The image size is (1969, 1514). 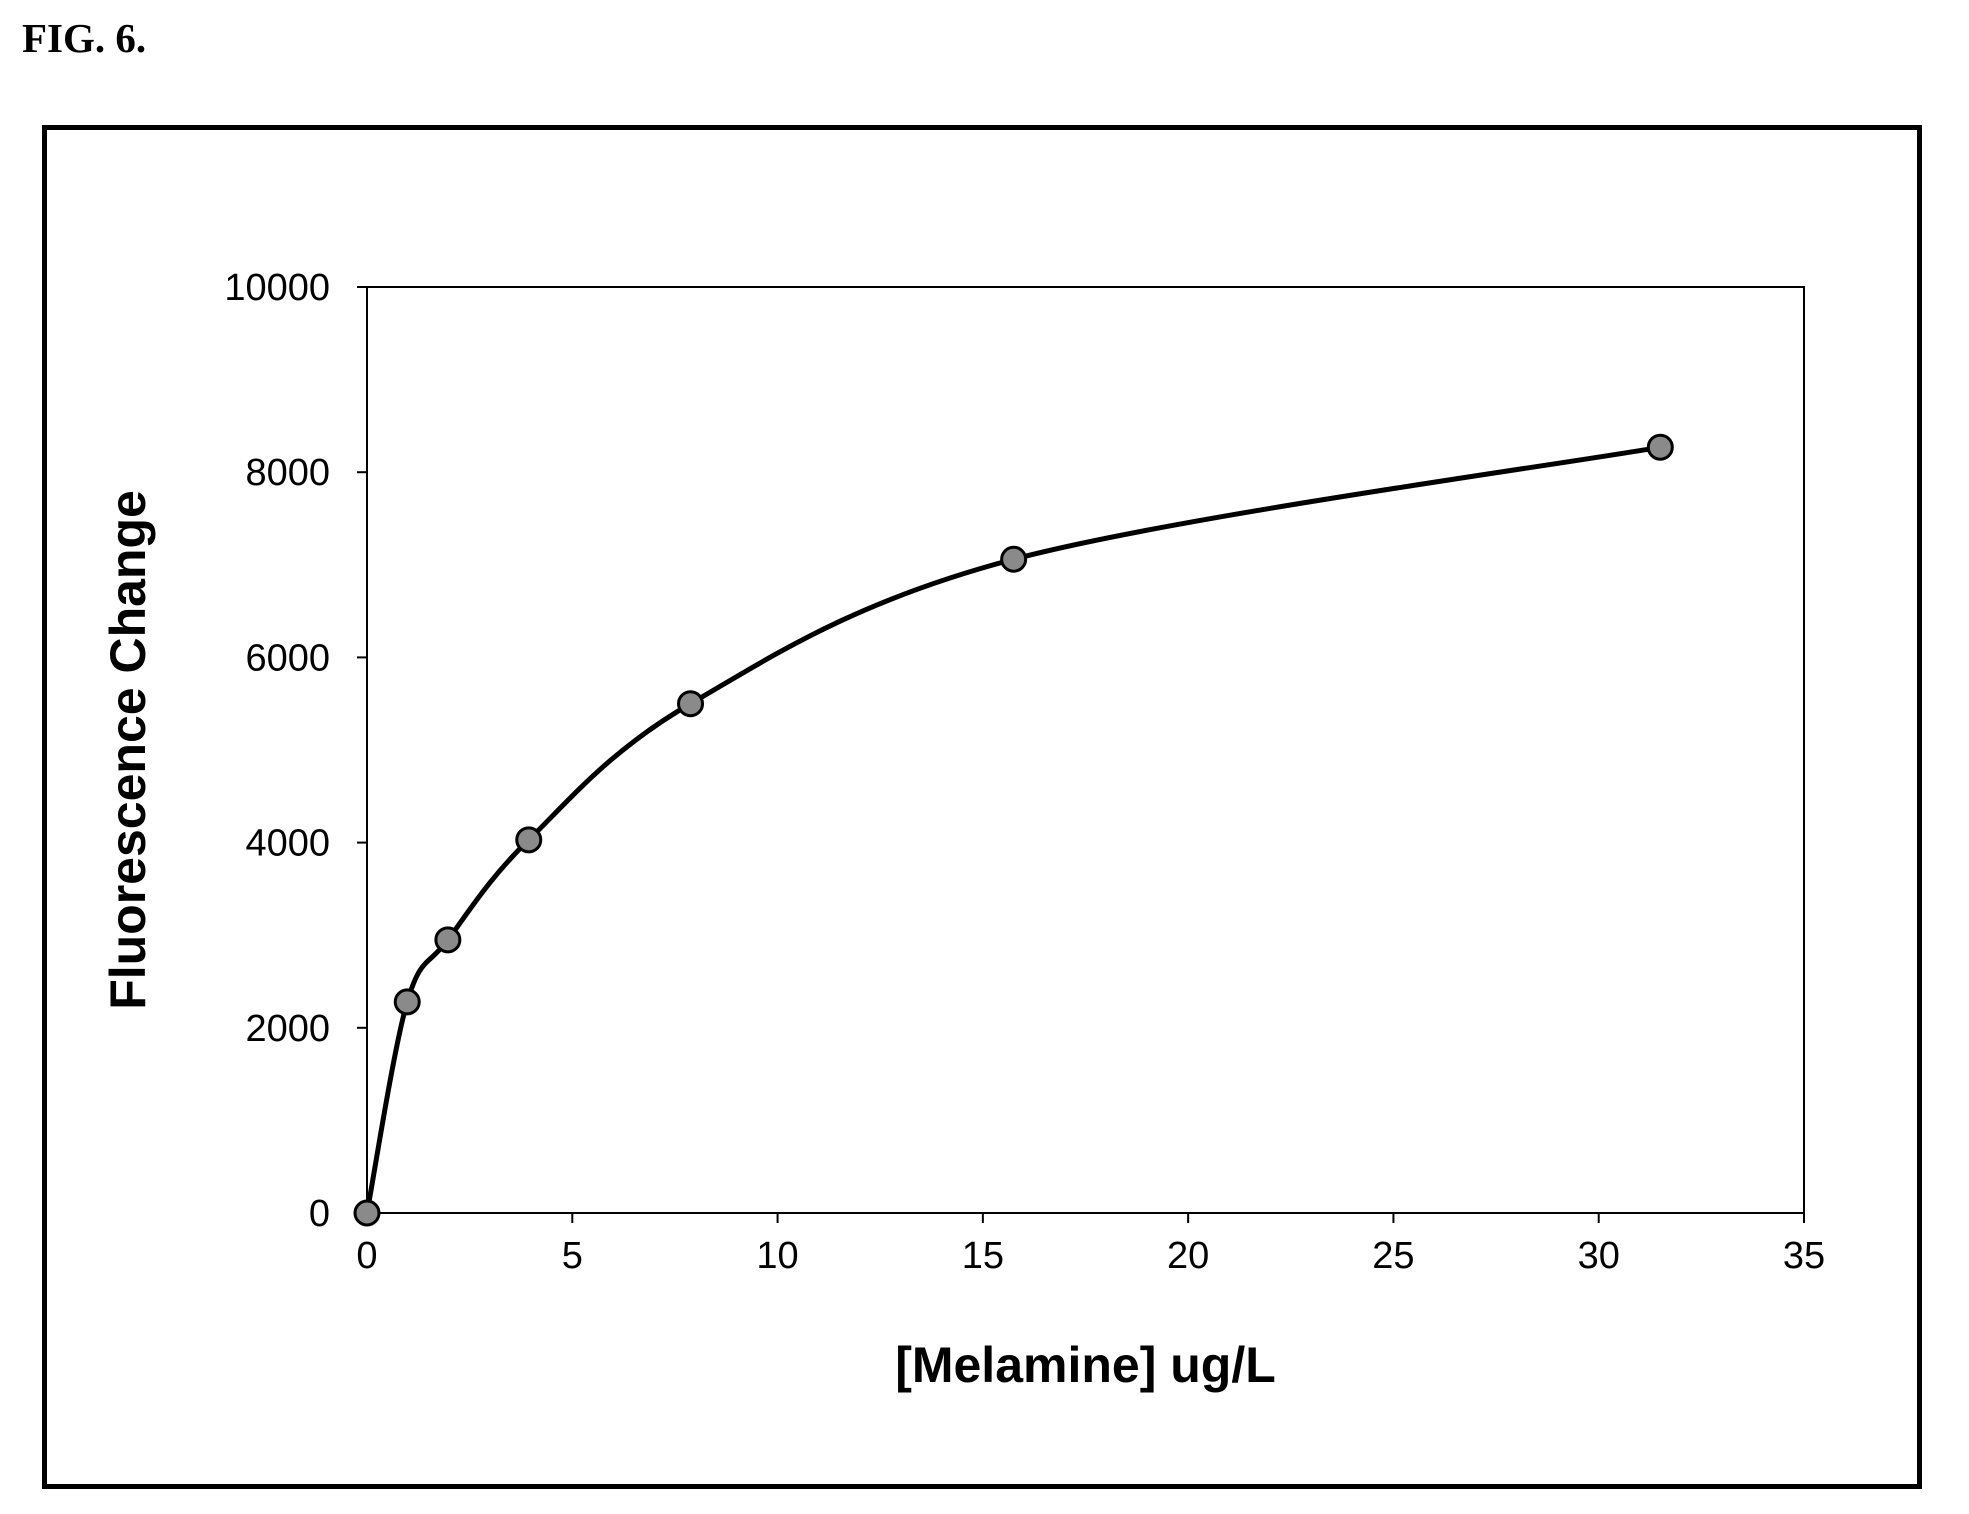 What do you see at coordinates (572, 1256) in the screenshot?
I see `x-tick-label: 5` at bounding box center [572, 1256].